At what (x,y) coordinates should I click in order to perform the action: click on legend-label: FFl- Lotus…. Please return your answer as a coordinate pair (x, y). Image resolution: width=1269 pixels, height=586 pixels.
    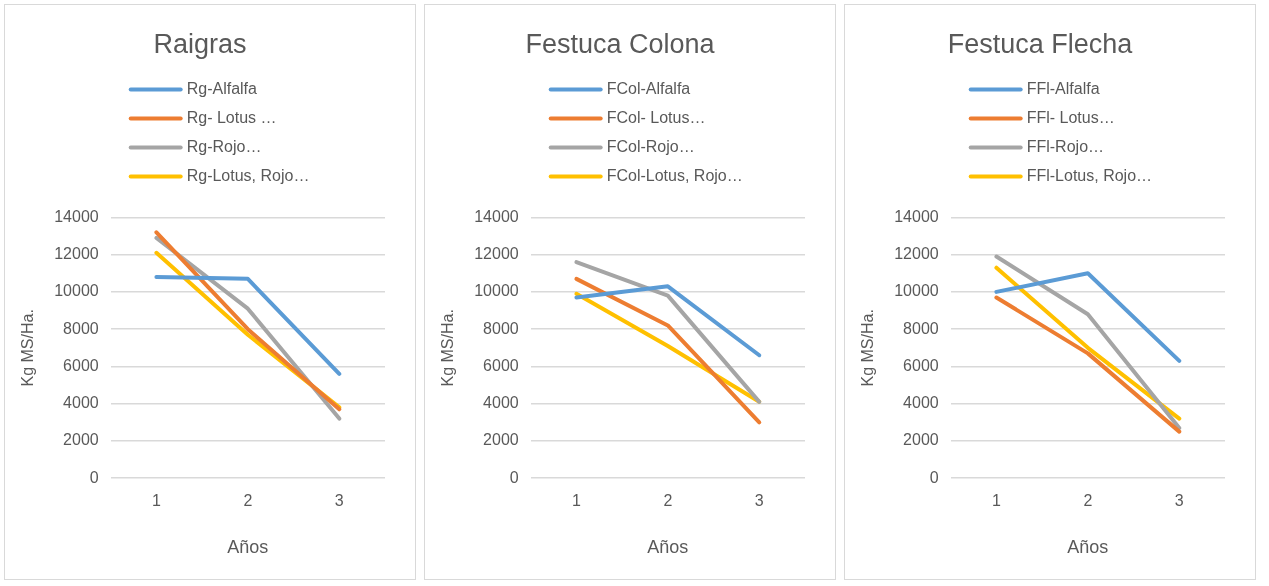
    Looking at the image, I should click on (1070, 117).